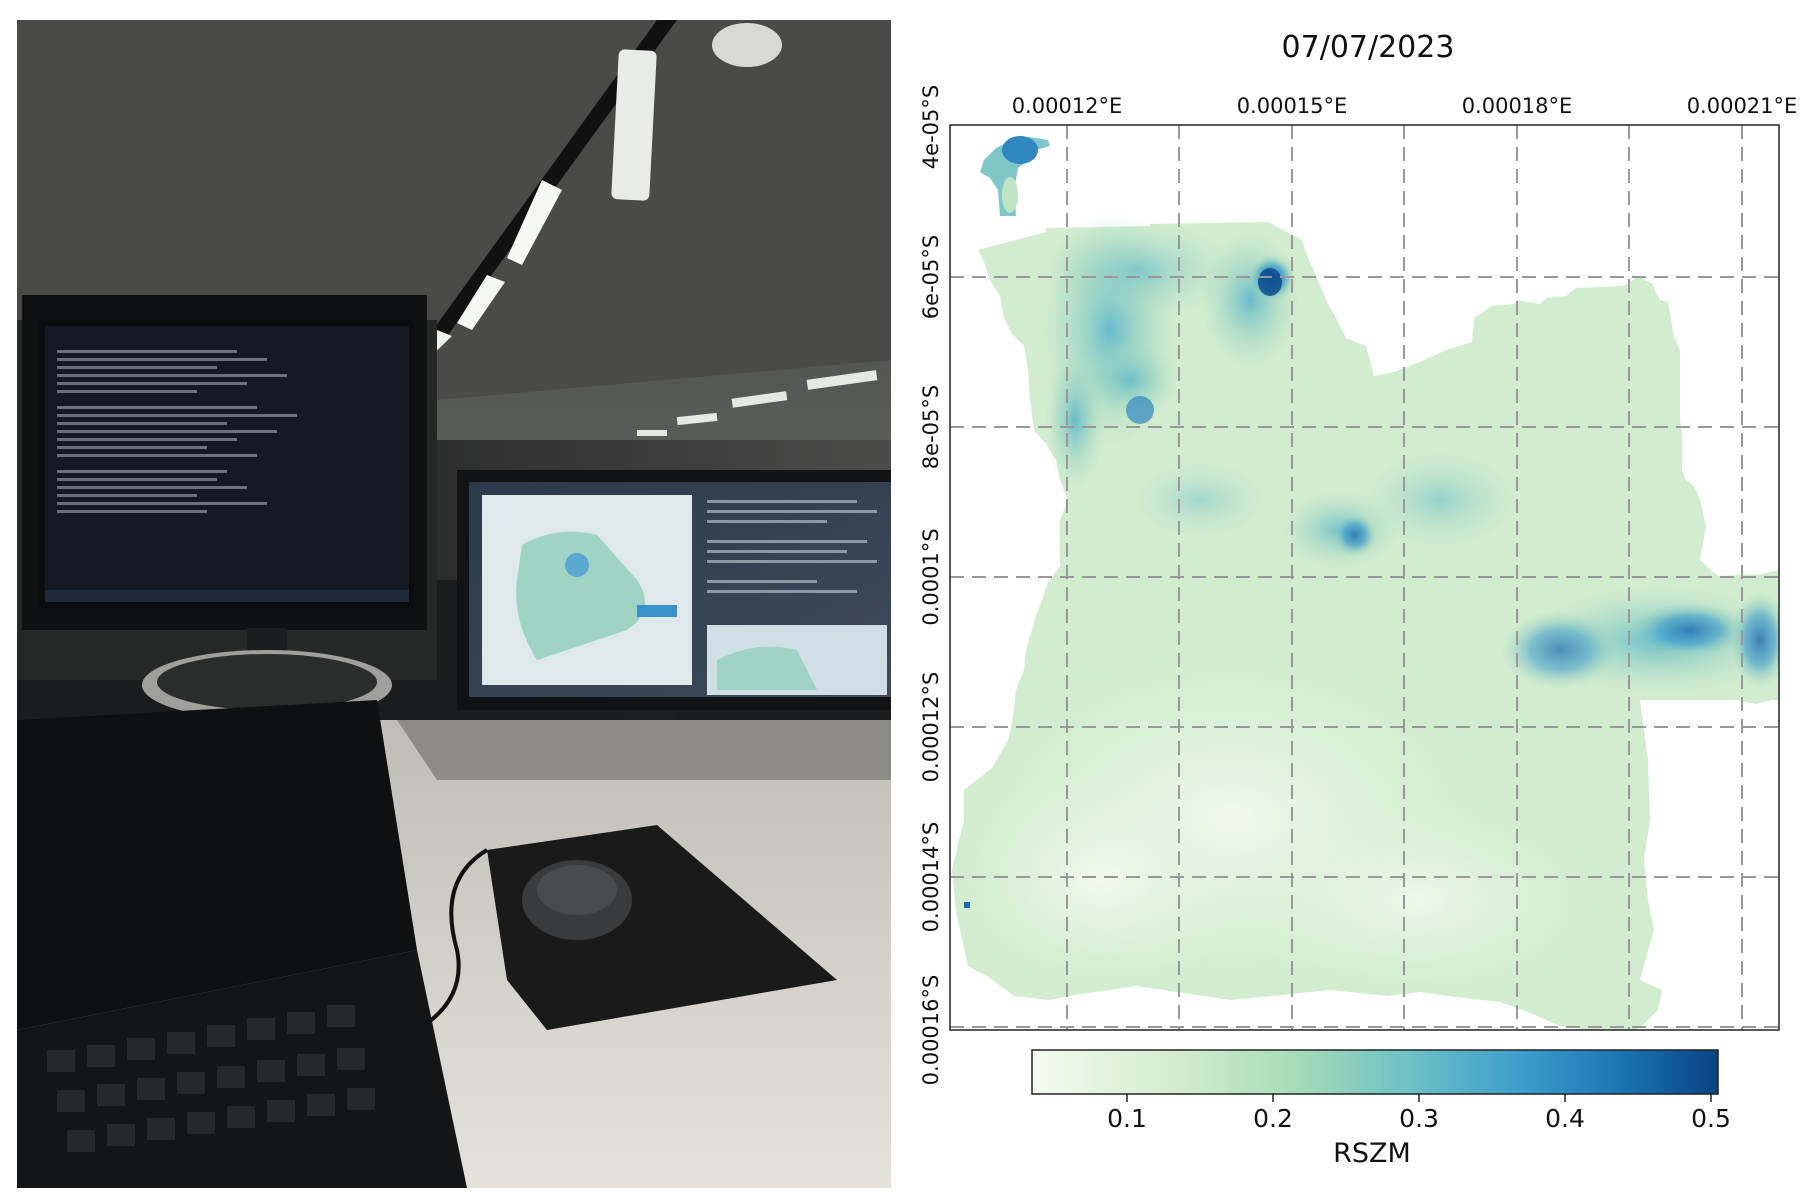  What do you see at coordinates (1368, 47) in the screenshot?
I see `chart-title: 07/07/2023` at bounding box center [1368, 47].